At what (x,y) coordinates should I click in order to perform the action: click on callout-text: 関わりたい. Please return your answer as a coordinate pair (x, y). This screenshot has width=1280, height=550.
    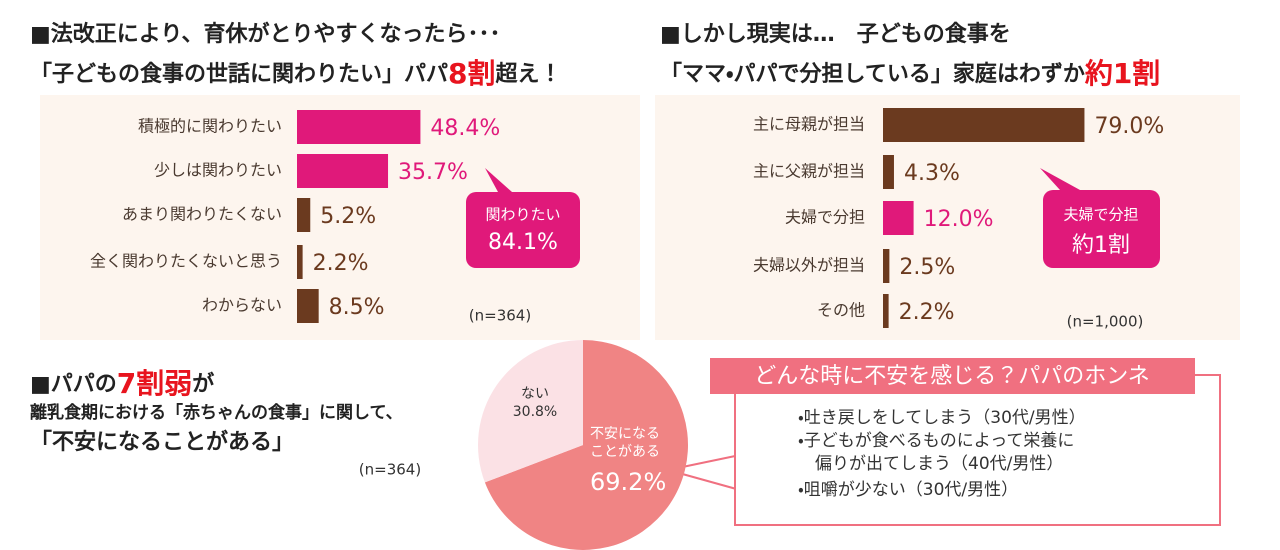
    Looking at the image, I should click on (522, 215).